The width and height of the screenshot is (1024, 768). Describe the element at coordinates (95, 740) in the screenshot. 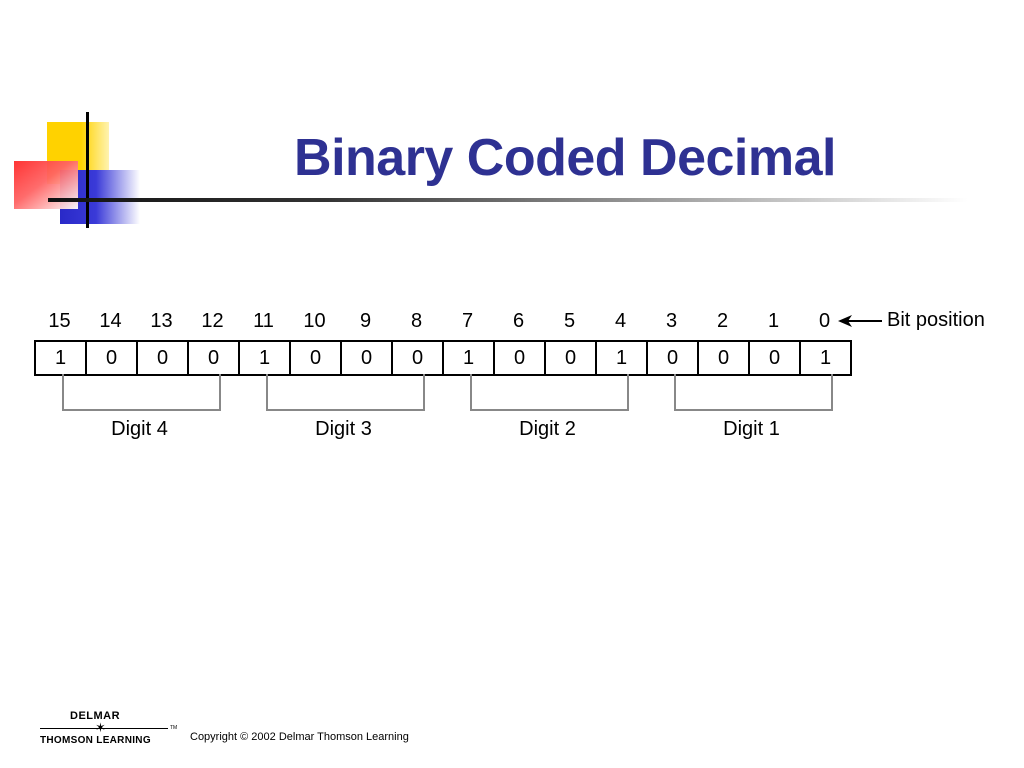

I see `logo-bottom-text: THOMSON LEARNING` at that location.